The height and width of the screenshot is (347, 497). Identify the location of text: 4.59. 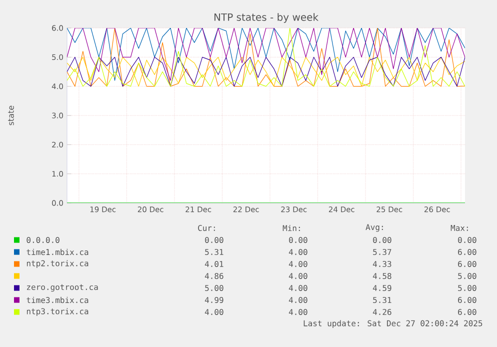
(382, 288).